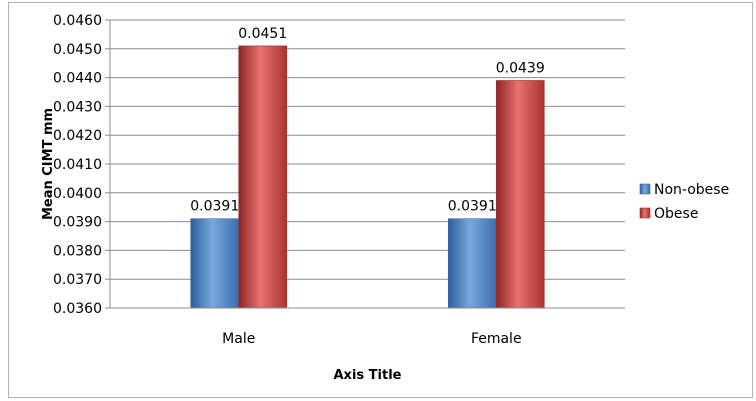 This screenshot has width=756, height=401. What do you see at coordinates (77, 194) in the screenshot?
I see `y-tick-label: 0.0400` at bounding box center [77, 194].